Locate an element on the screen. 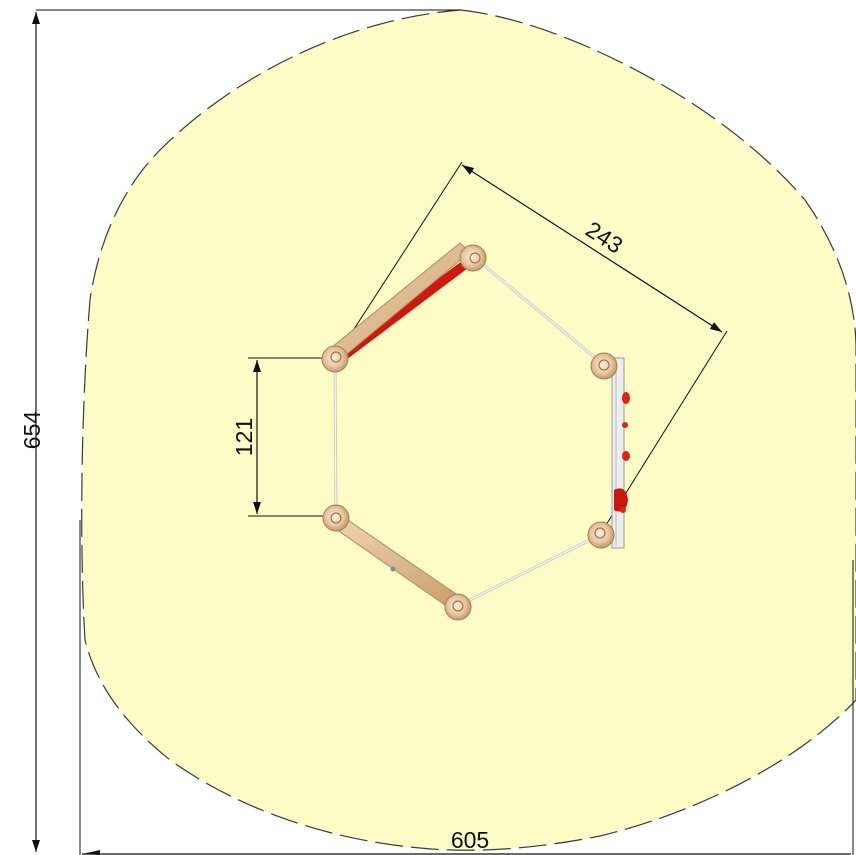 The image size is (856, 855). post-top is located at coordinates (473, 258).